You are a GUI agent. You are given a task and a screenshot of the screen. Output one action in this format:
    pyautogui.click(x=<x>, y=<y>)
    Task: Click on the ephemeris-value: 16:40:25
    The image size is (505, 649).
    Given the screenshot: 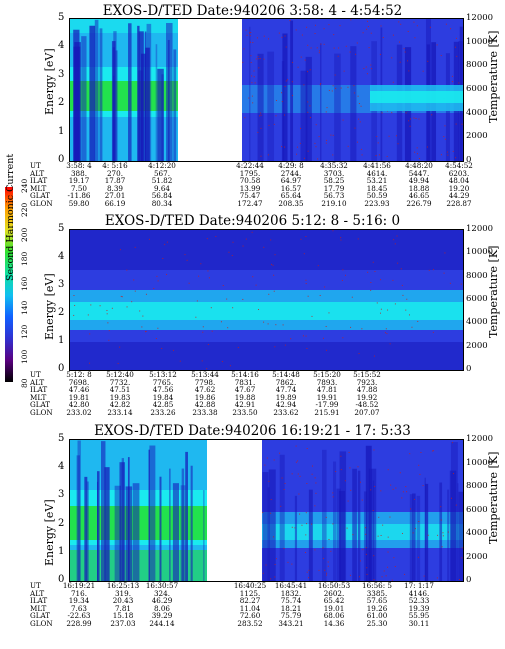 What is the action you would take?
    pyautogui.click(x=250, y=585)
    